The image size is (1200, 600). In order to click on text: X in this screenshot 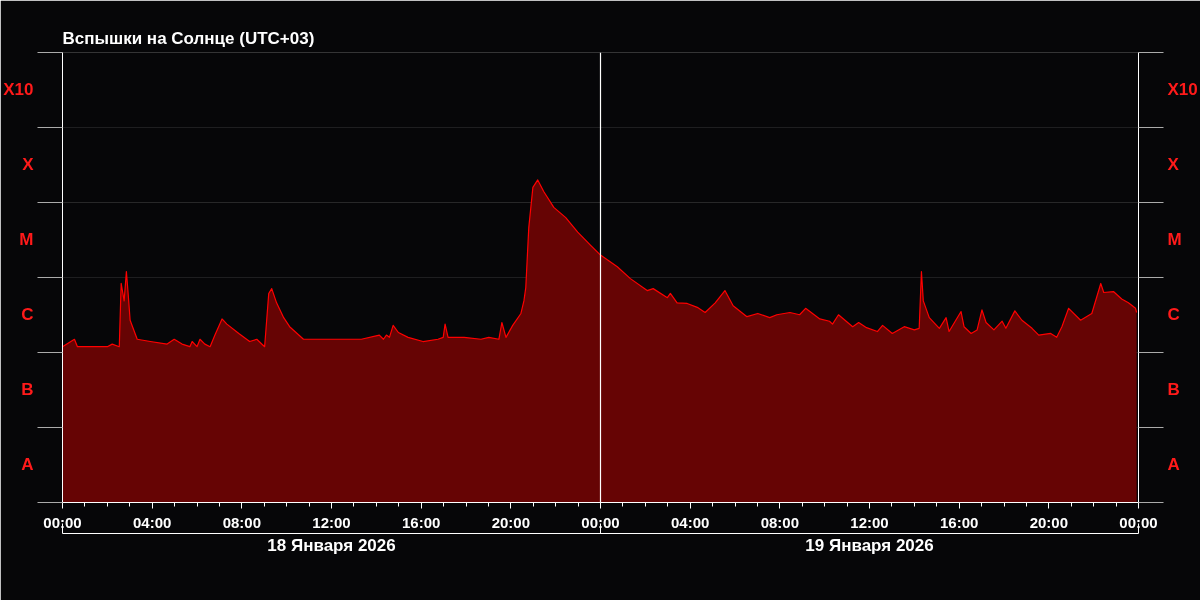, I will do `click(1173, 165)`.